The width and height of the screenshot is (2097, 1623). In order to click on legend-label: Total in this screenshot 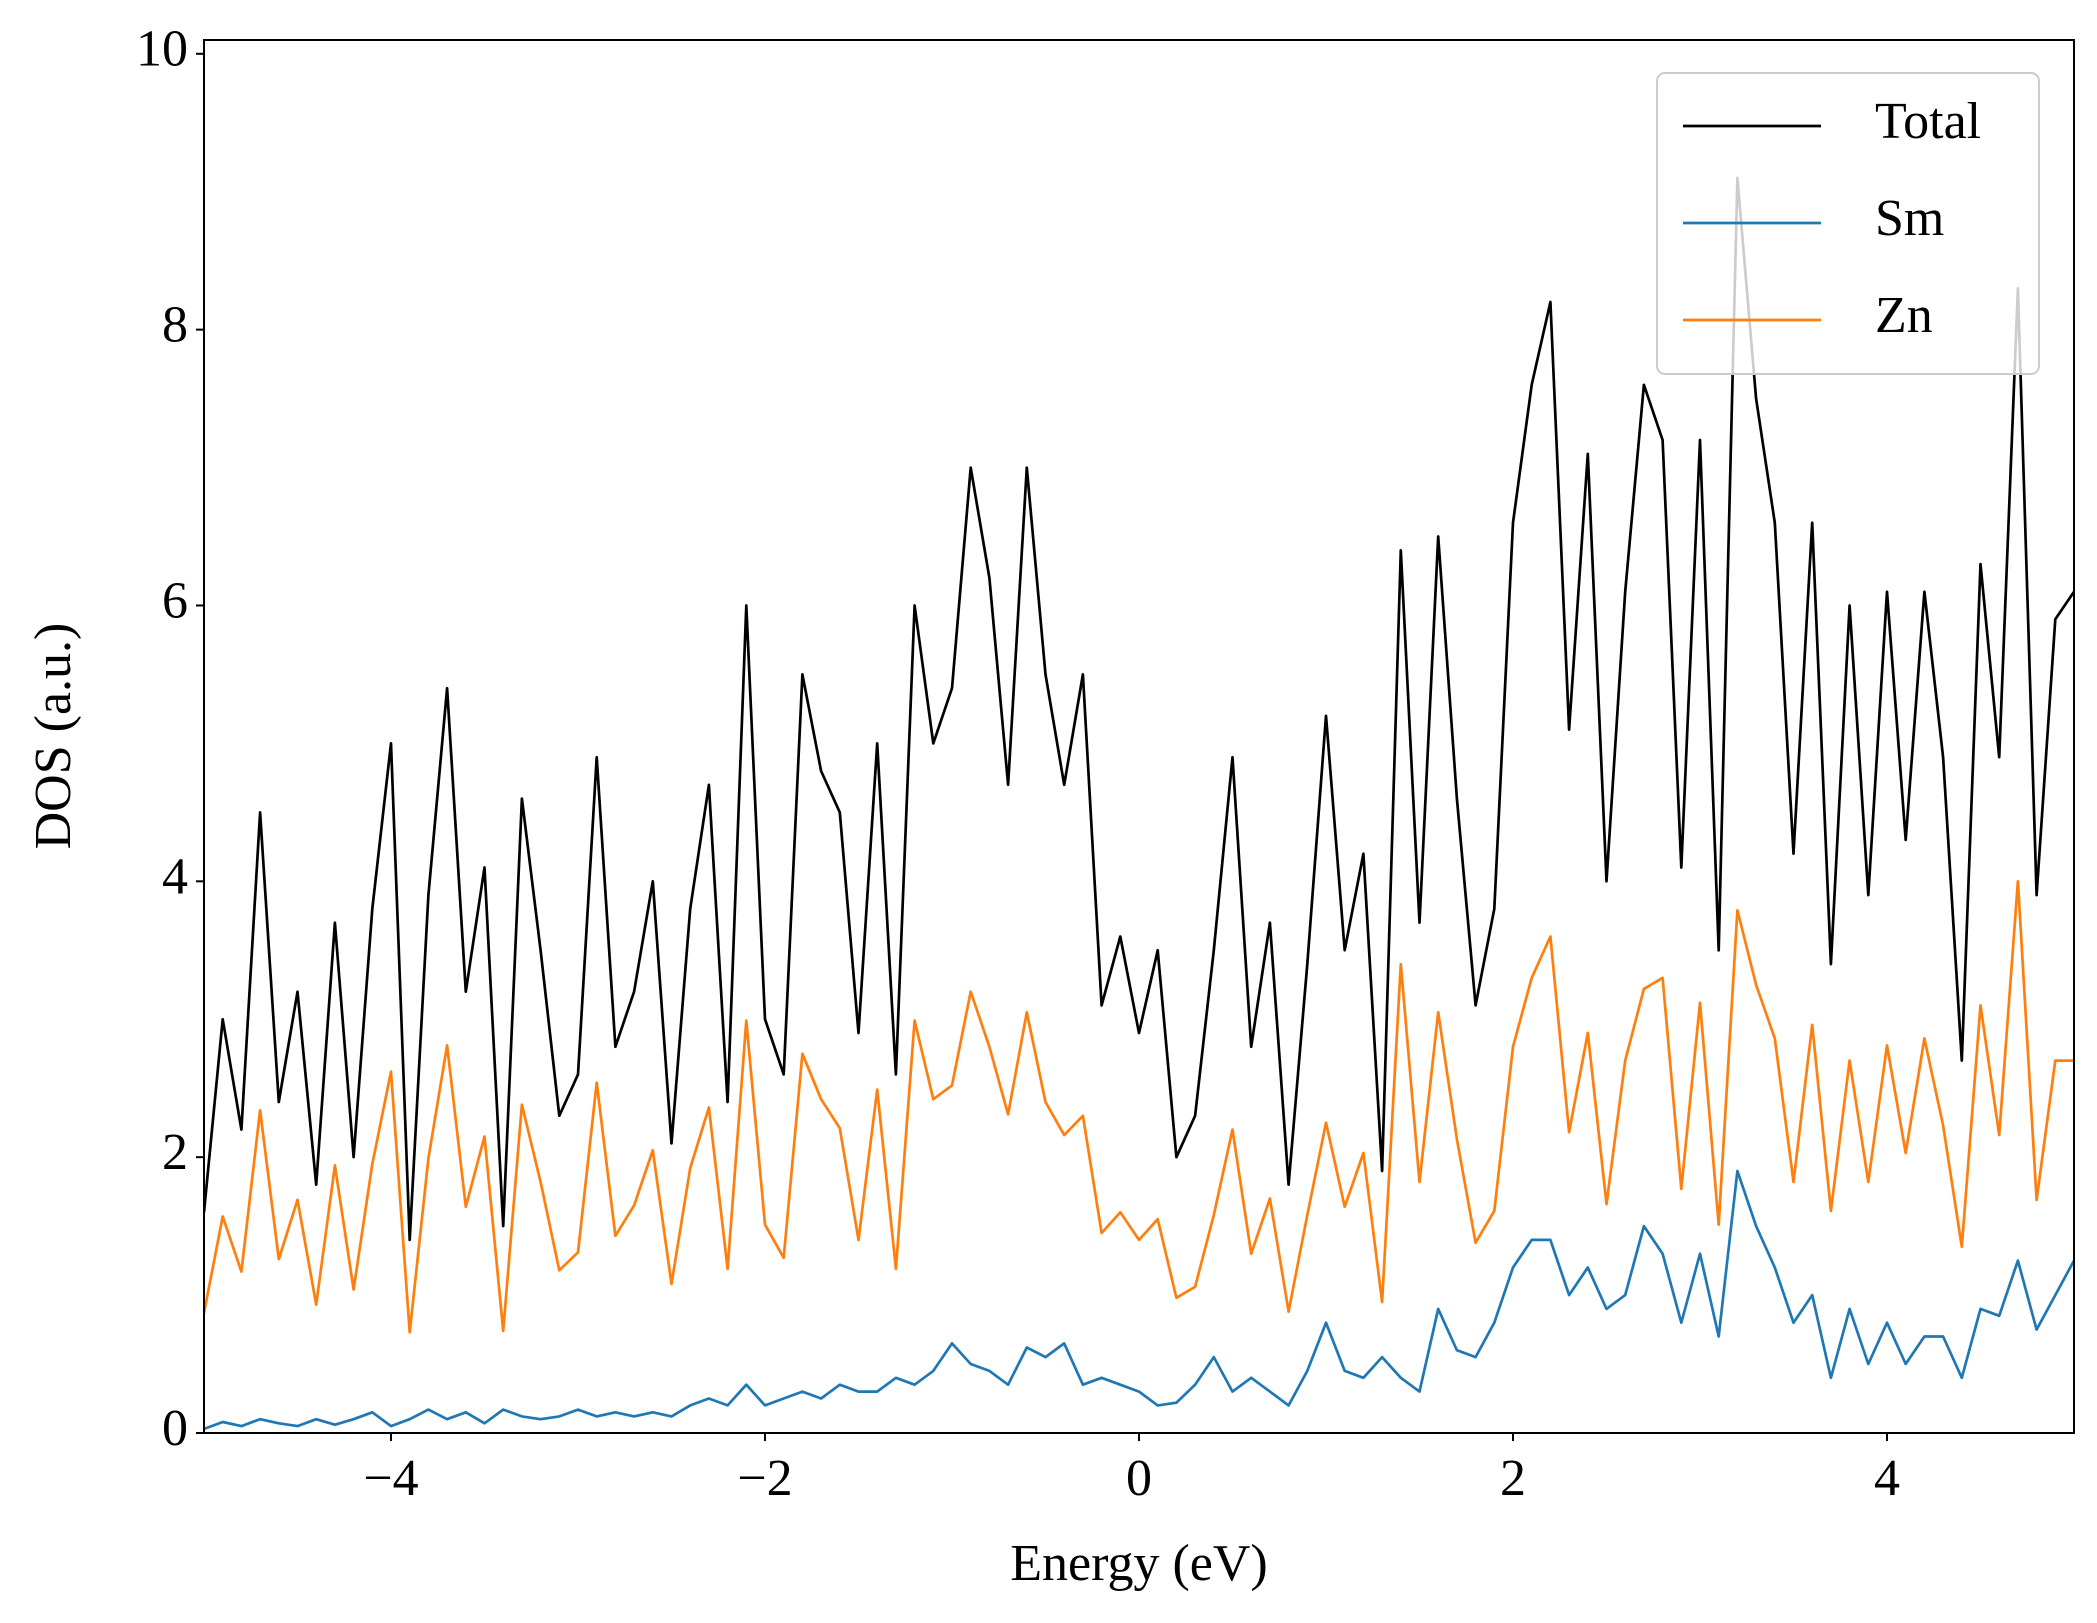, I will do `click(1928, 121)`.